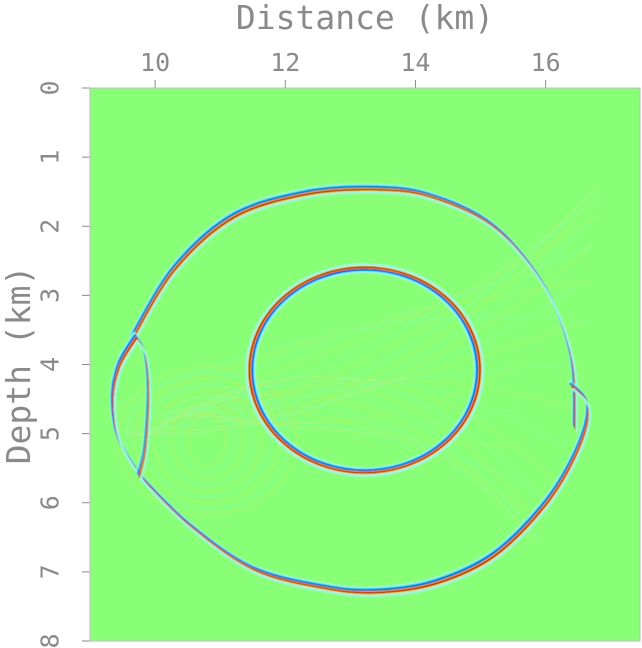 This screenshot has height=648, width=642. I want to click on y-ticks: 0 1 2 3 4 5 6 7 8, so click(63, 364).